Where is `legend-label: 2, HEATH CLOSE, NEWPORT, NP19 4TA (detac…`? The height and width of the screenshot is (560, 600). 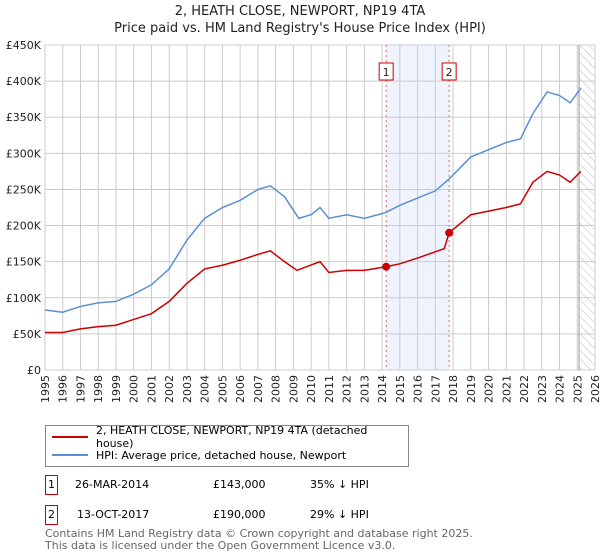 legend-label: 2, HEATH CLOSE, NEWPORT, NP19 4TA (detac… is located at coordinates (231, 437).